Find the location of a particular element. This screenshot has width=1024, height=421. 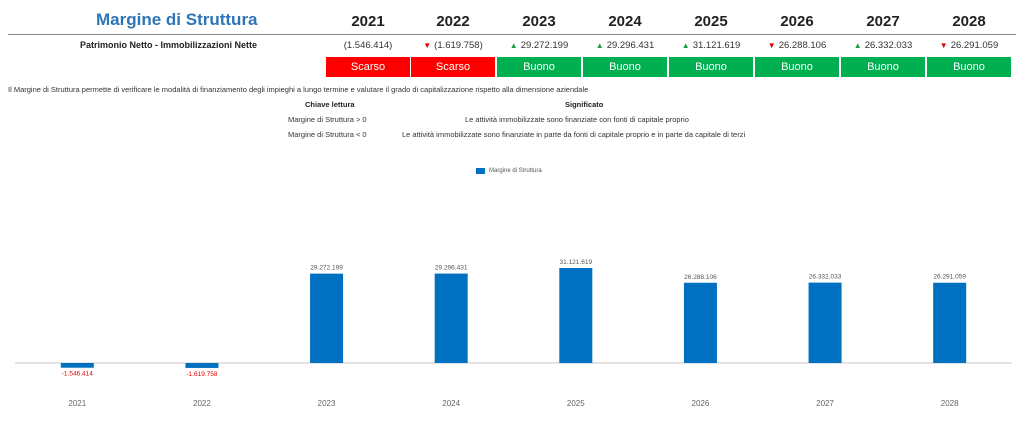

key-row-2-left: Margine di Struttura < 0 is located at coordinates (327, 134).